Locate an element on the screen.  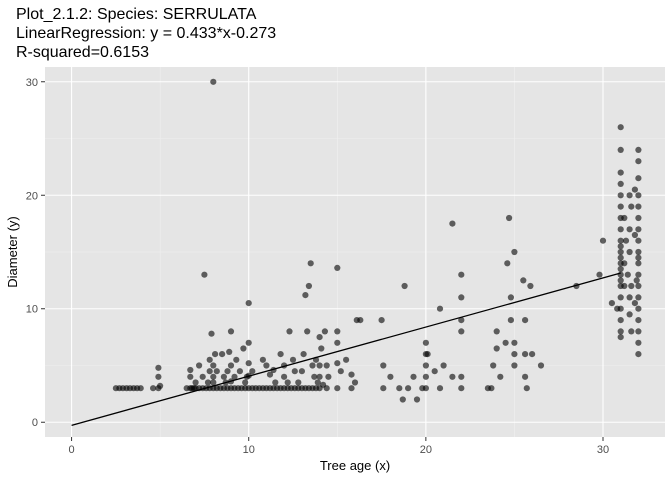
x-tick-label: 10 is located at coordinates (249, 450).